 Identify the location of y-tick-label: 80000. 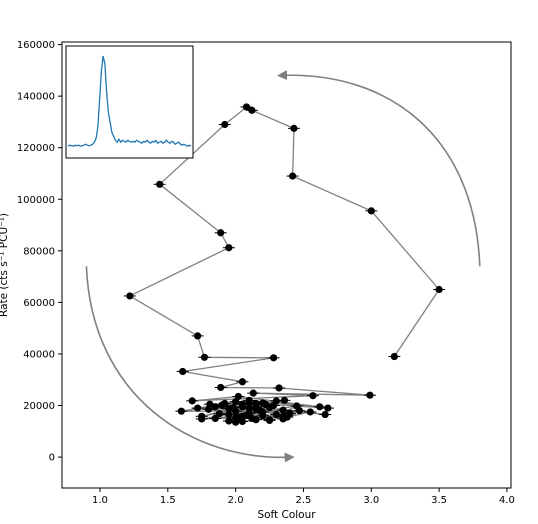
(39, 251).